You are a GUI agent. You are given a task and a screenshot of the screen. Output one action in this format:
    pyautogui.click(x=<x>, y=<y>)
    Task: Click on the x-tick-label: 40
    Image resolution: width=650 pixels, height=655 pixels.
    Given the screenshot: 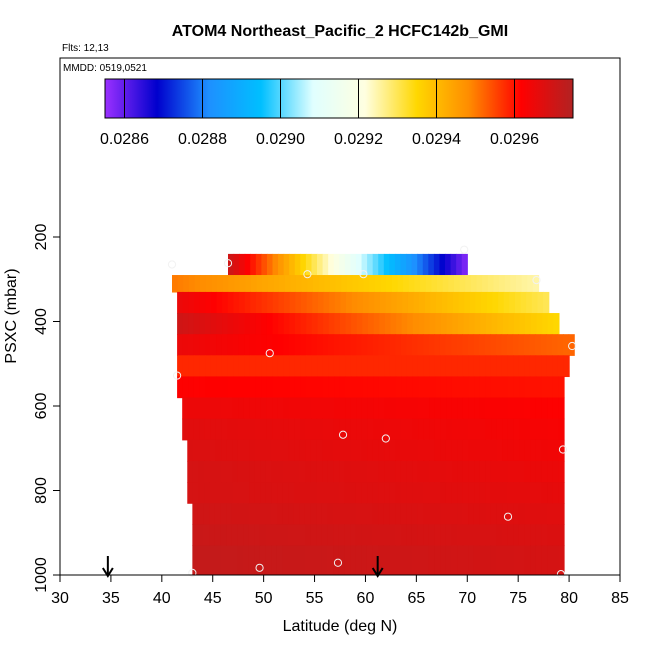 What is the action you would take?
    pyautogui.click(x=162, y=598)
    